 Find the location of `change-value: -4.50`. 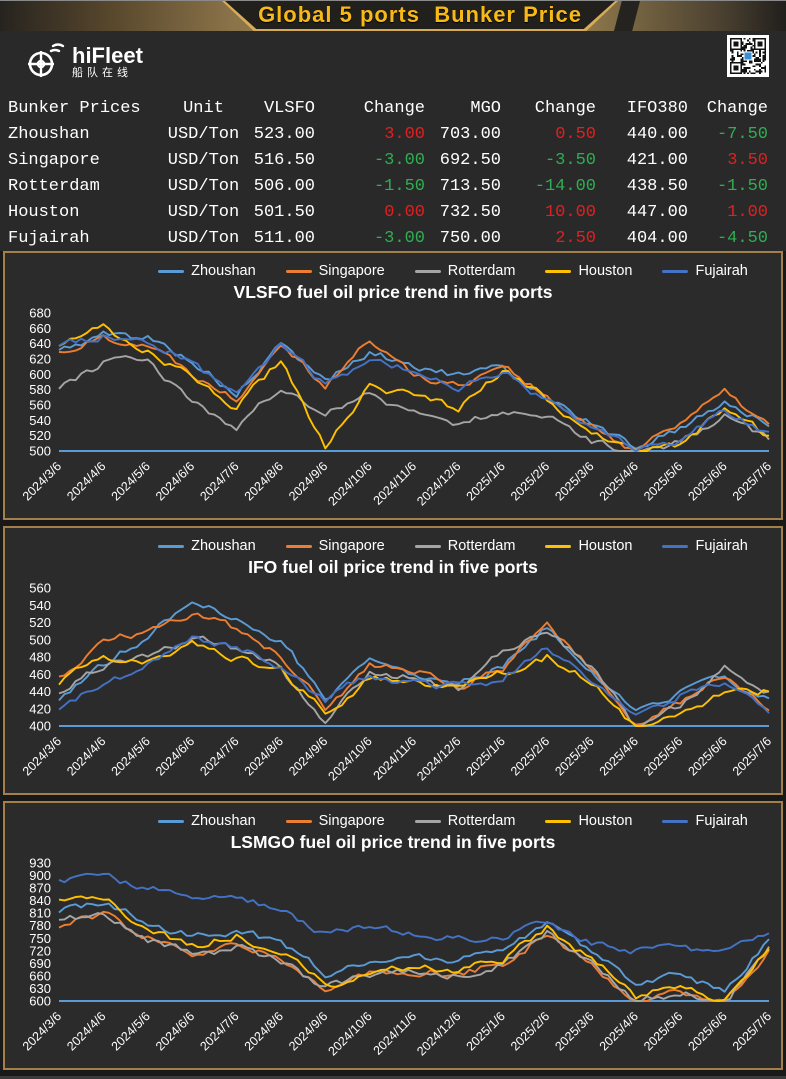

change-value: -4.50 is located at coordinates (742, 238).